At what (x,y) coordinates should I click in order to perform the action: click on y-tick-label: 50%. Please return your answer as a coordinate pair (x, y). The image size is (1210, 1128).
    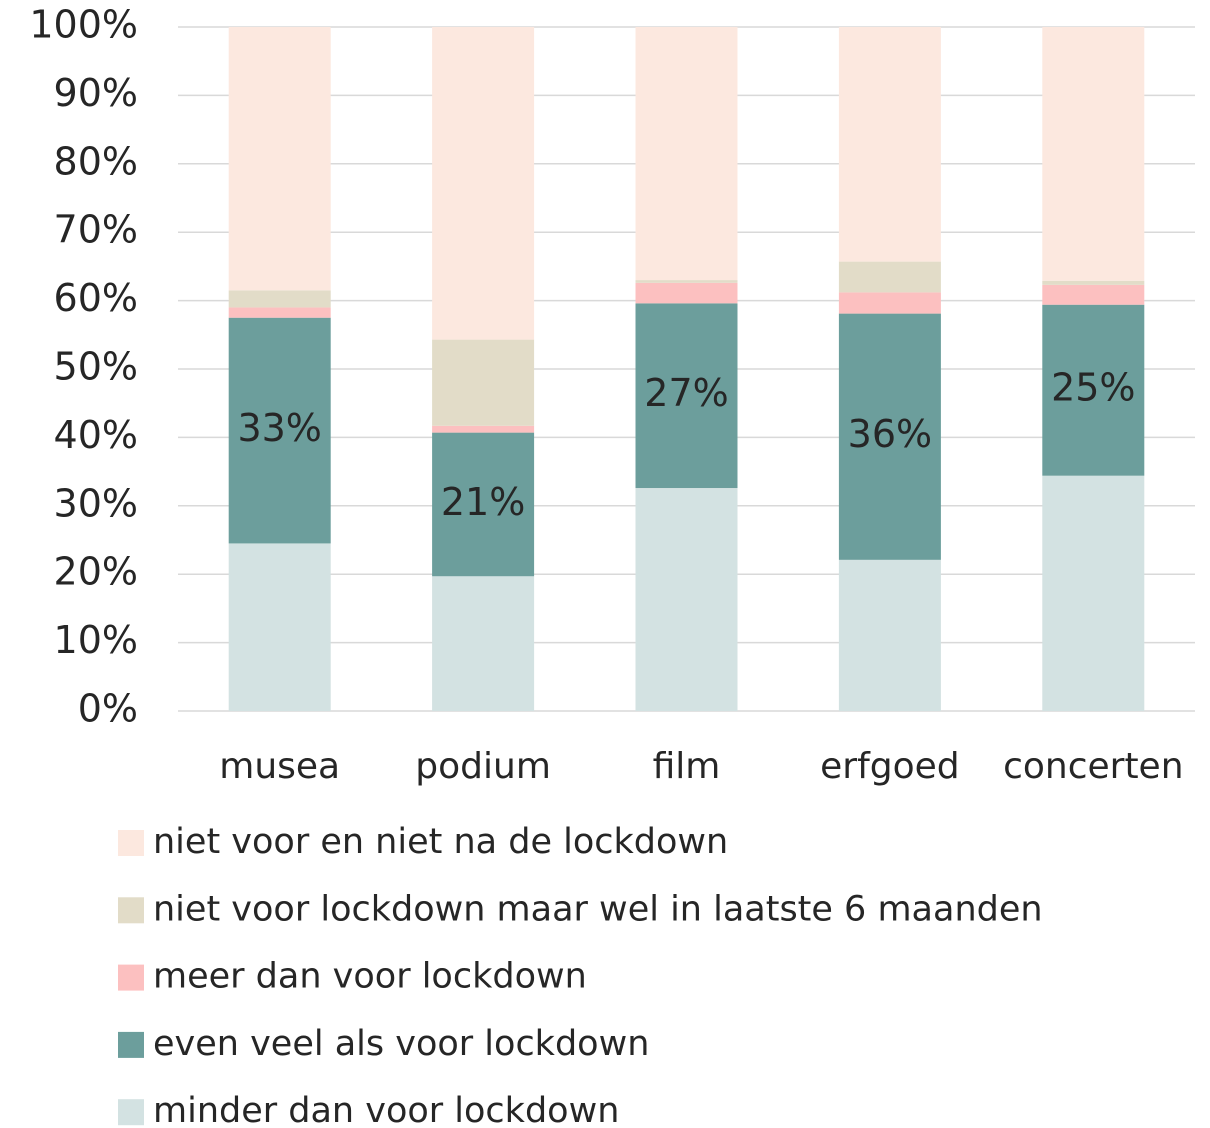
    Looking at the image, I should click on (96, 367).